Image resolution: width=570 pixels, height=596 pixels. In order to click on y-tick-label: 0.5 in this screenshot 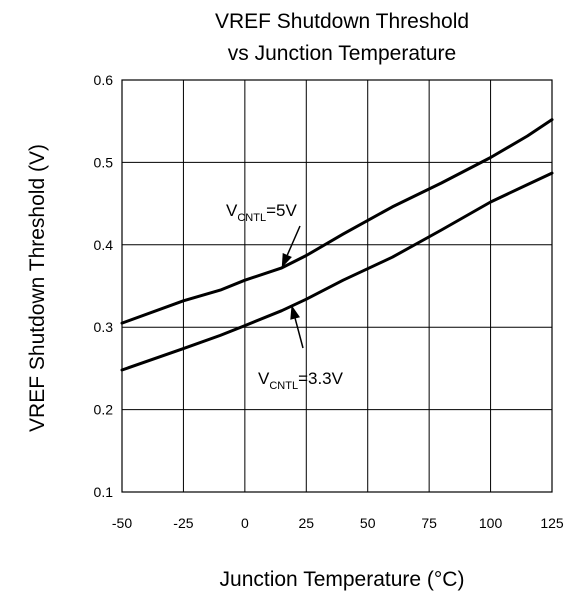, I will do `click(104, 162)`.